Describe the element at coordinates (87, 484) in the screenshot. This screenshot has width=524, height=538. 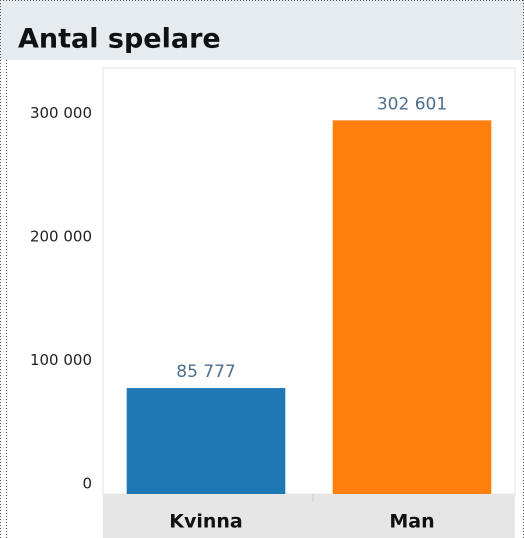
I see `y-tick-label: 0` at that location.